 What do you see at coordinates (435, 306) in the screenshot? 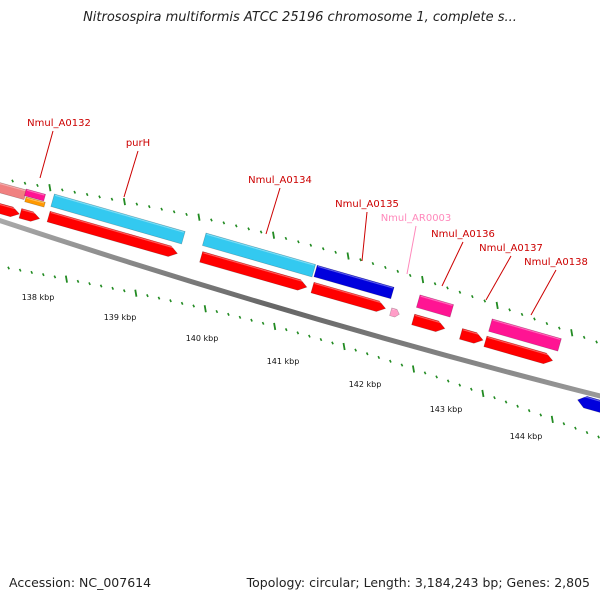
I see `gene-A0136-feature` at bounding box center [435, 306].